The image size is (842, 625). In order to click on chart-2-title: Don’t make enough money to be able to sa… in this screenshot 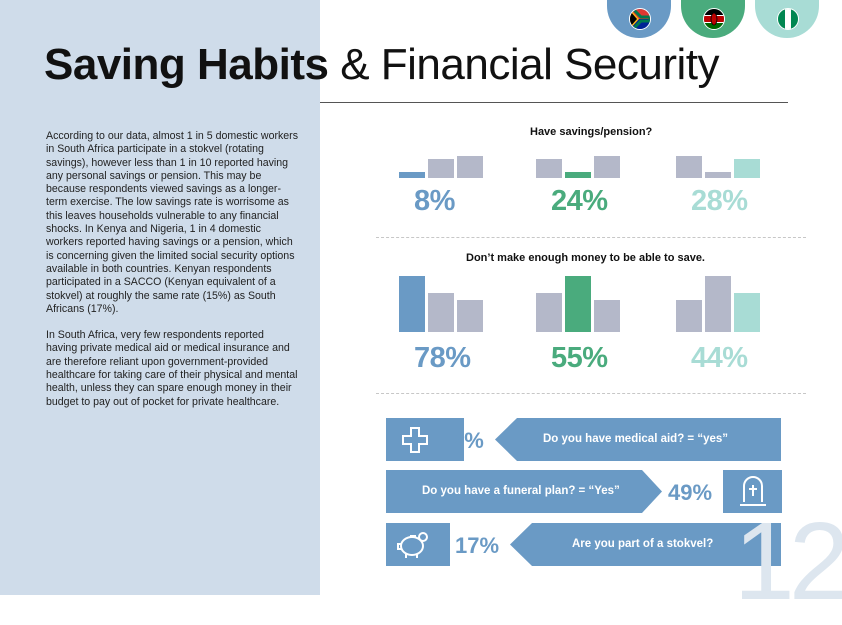, I will do `click(585, 258)`.